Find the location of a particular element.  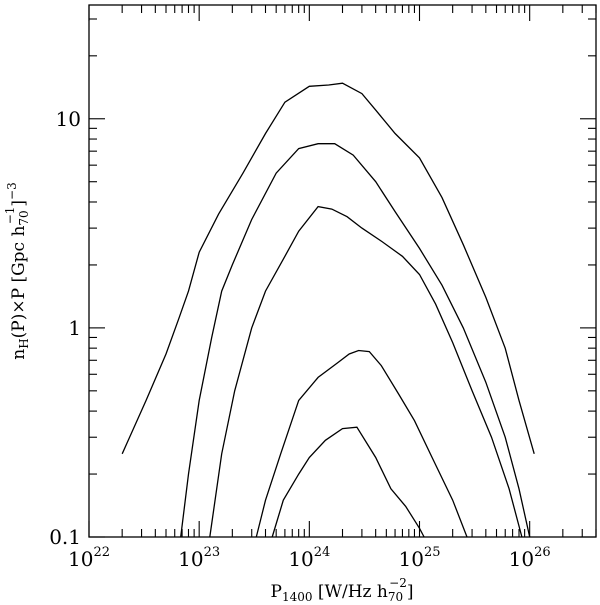

x-axis-title: P1400 [W/Hz h70−2] is located at coordinates (342, 590).